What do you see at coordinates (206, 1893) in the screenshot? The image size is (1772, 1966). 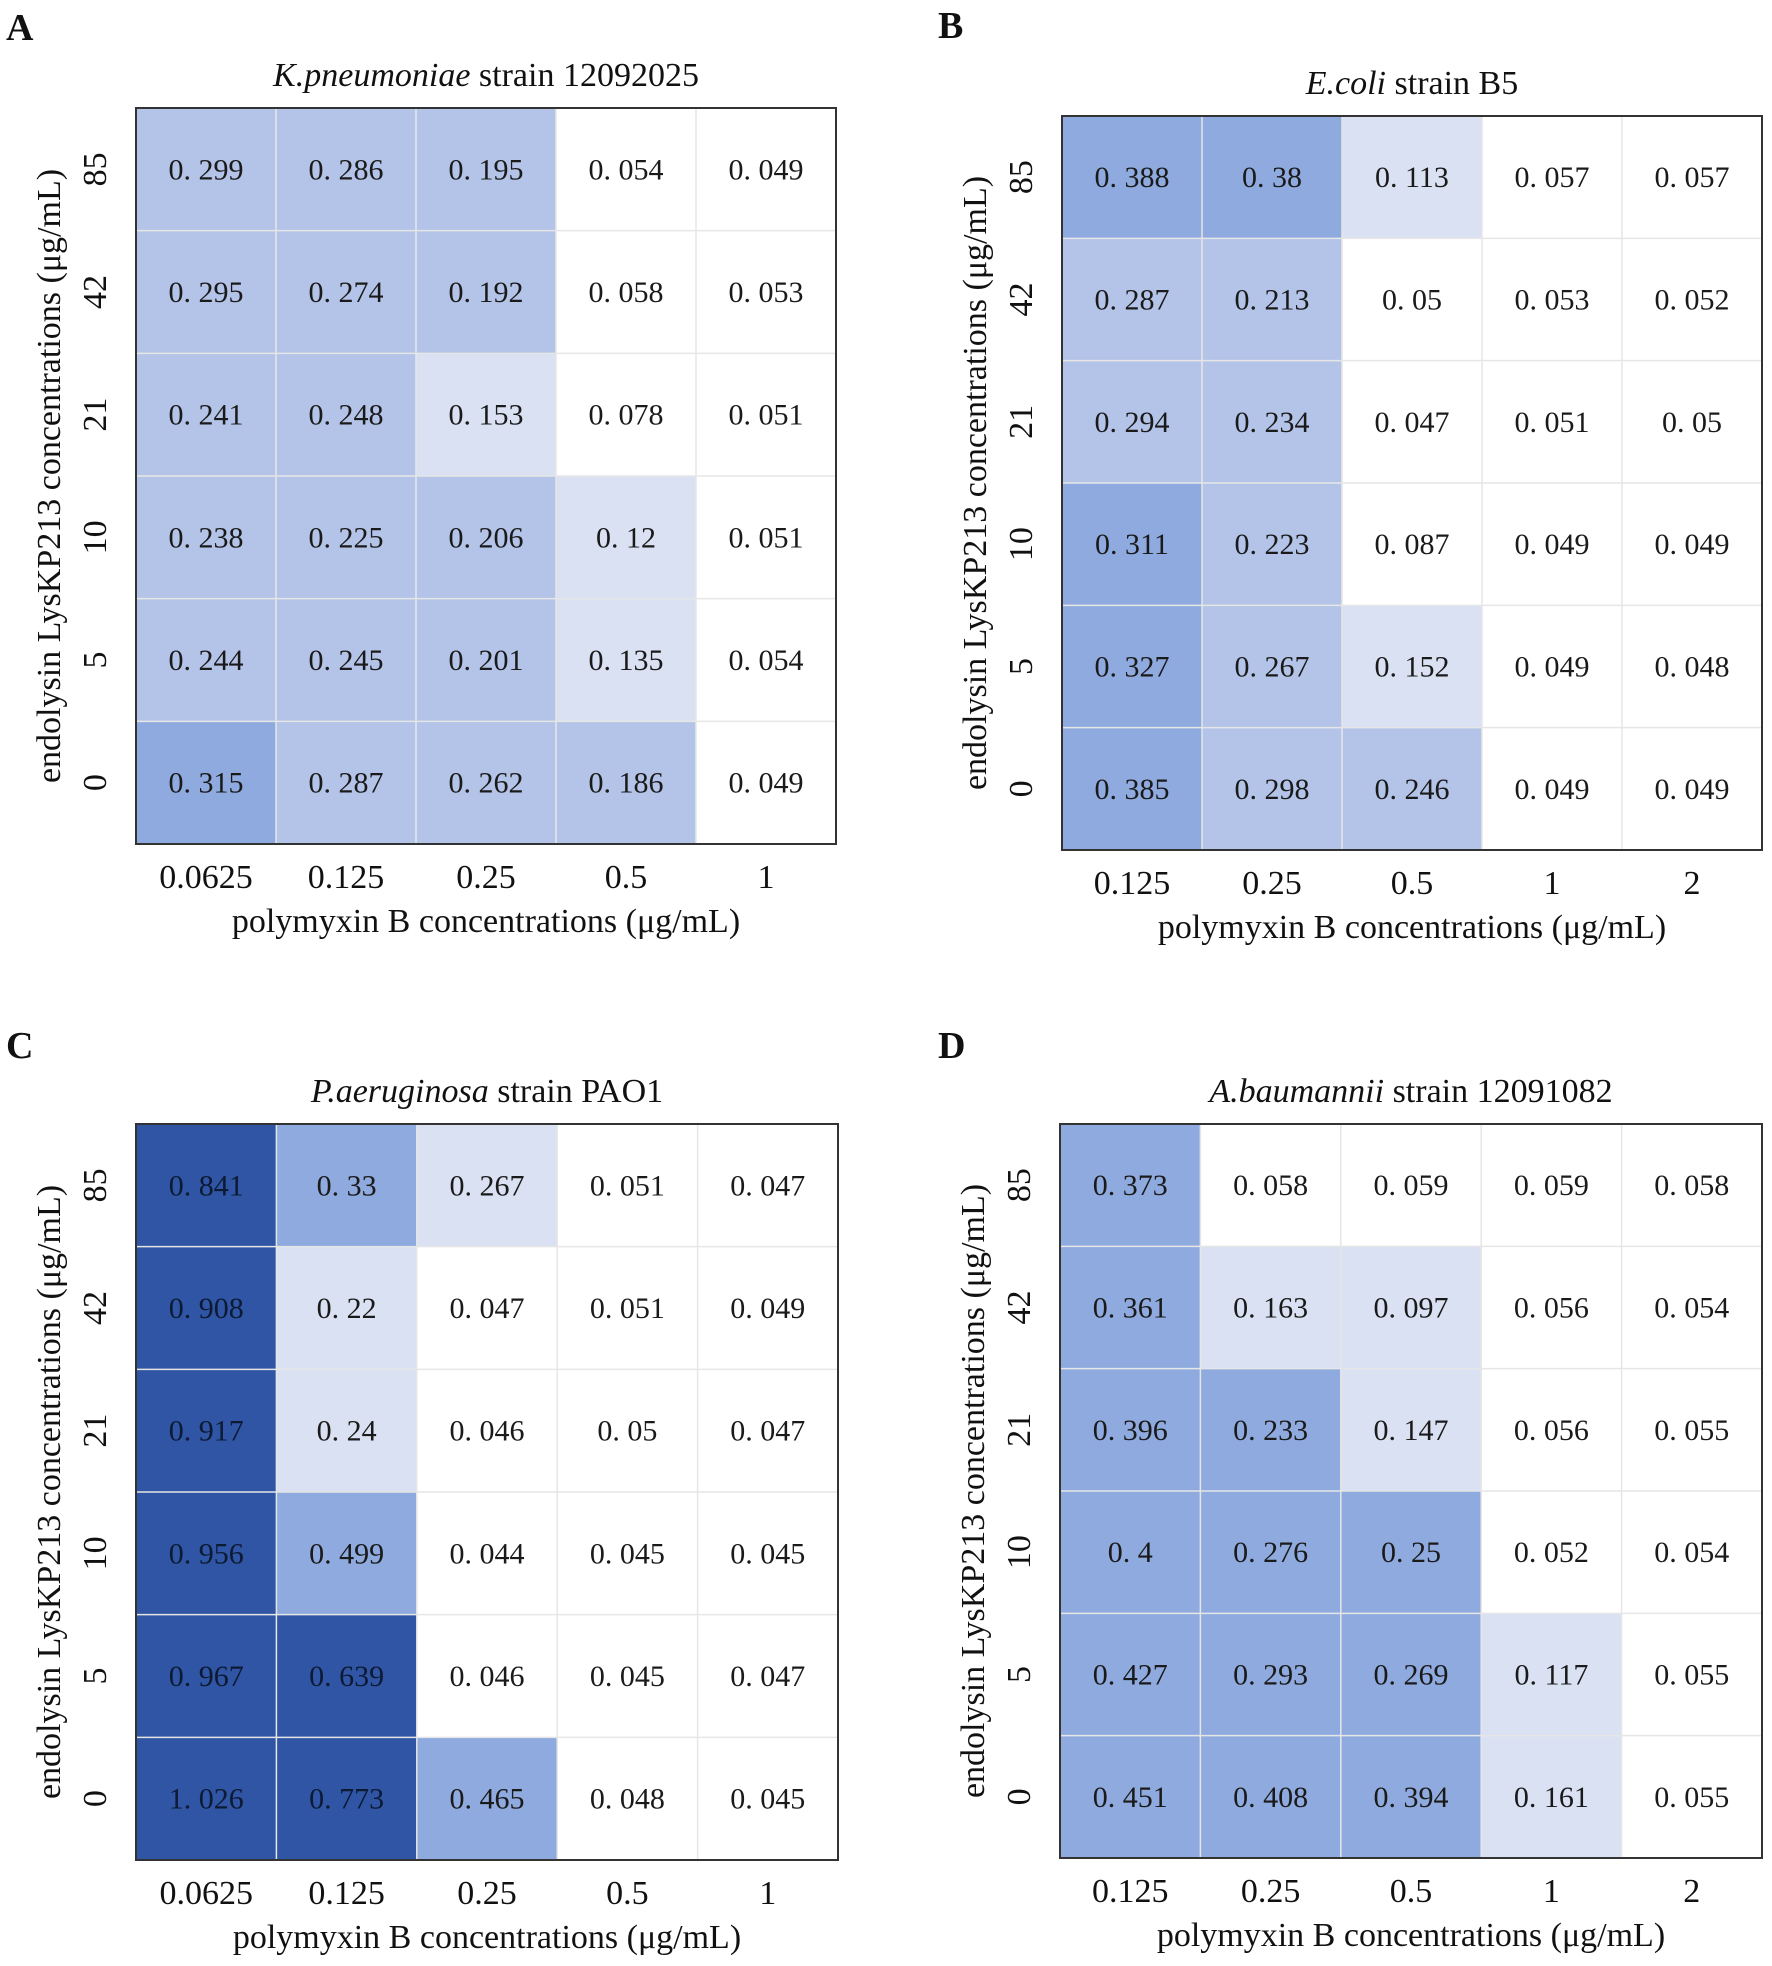 I see `x-tick-label: 0.0625` at bounding box center [206, 1893].